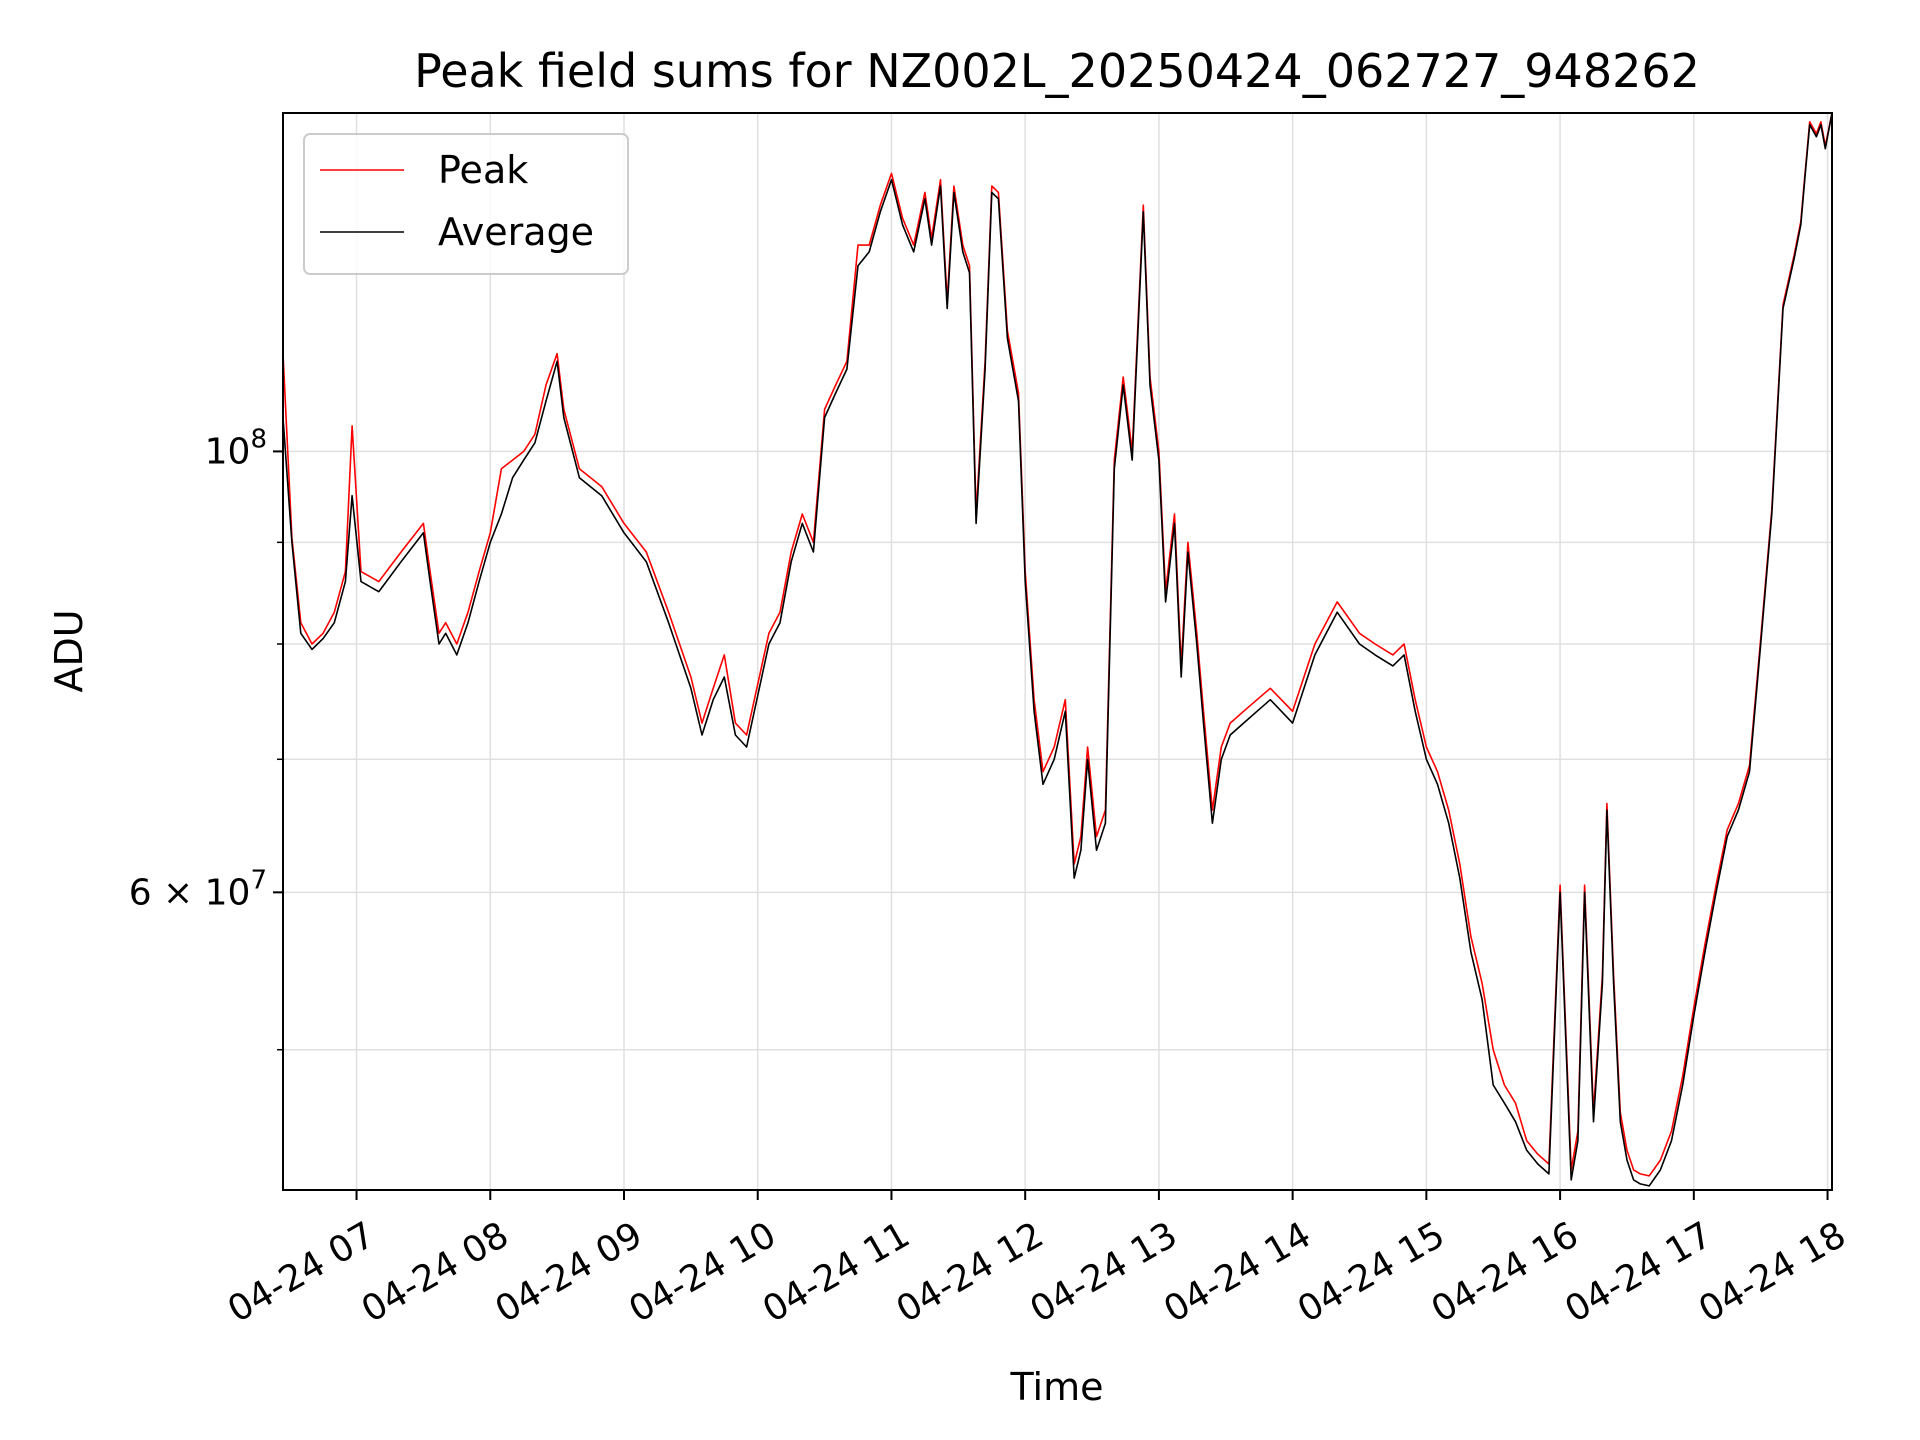 The width and height of the screenshot is (1920, 1440). What do you see at coordinates (198, 889) in the screenshot?
I see `y-tick-label: 6 × 107` at bounding box center [198, 889].